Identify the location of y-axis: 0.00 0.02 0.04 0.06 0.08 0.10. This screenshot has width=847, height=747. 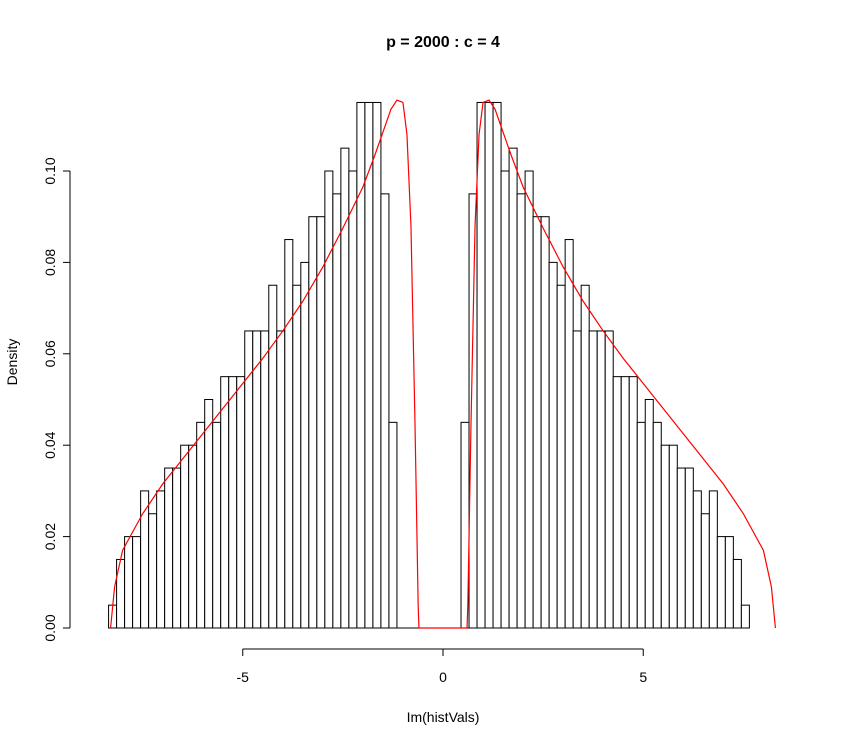
(56, 399).